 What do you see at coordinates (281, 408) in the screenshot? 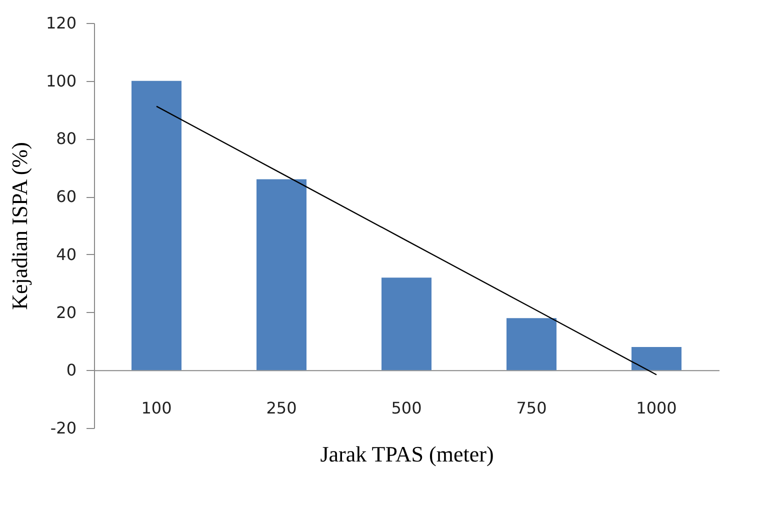
I see `x-tick-label: 250` at bounding box center [281, 408].